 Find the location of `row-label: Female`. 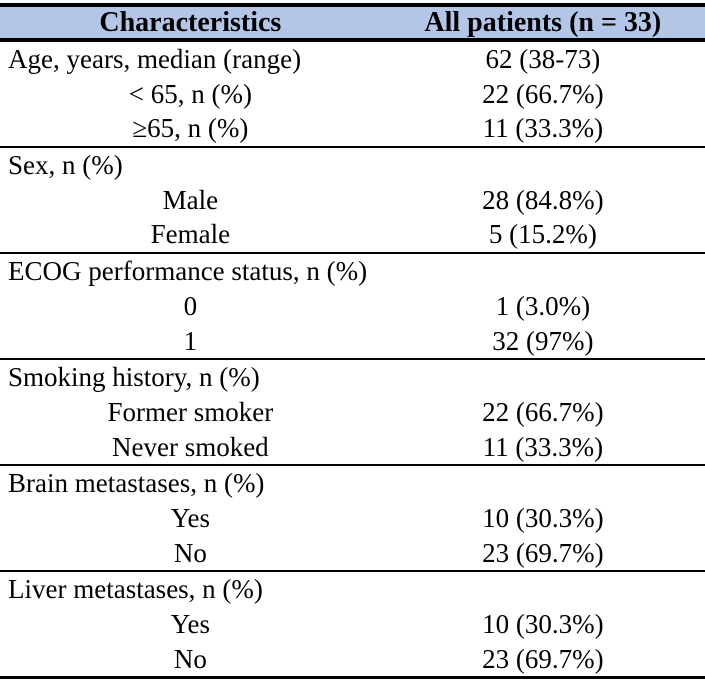

row-label: Female is located at coordinates (190, 234).